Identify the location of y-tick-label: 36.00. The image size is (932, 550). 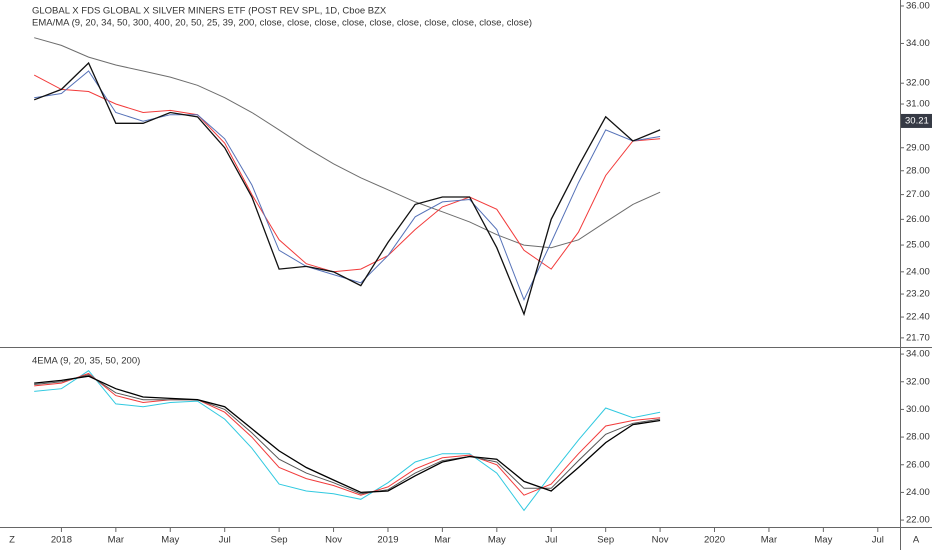
(918, 5).